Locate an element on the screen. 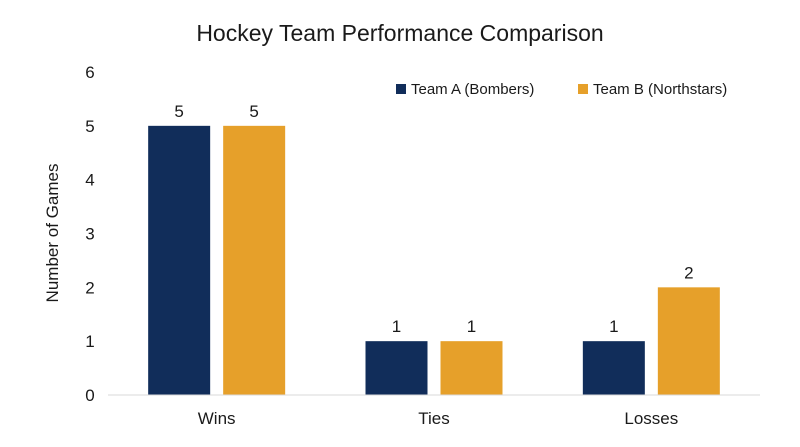 This screenshot has height=447, width=800. x-tick-label-ties: Ties is located at coordinates (434, 418).